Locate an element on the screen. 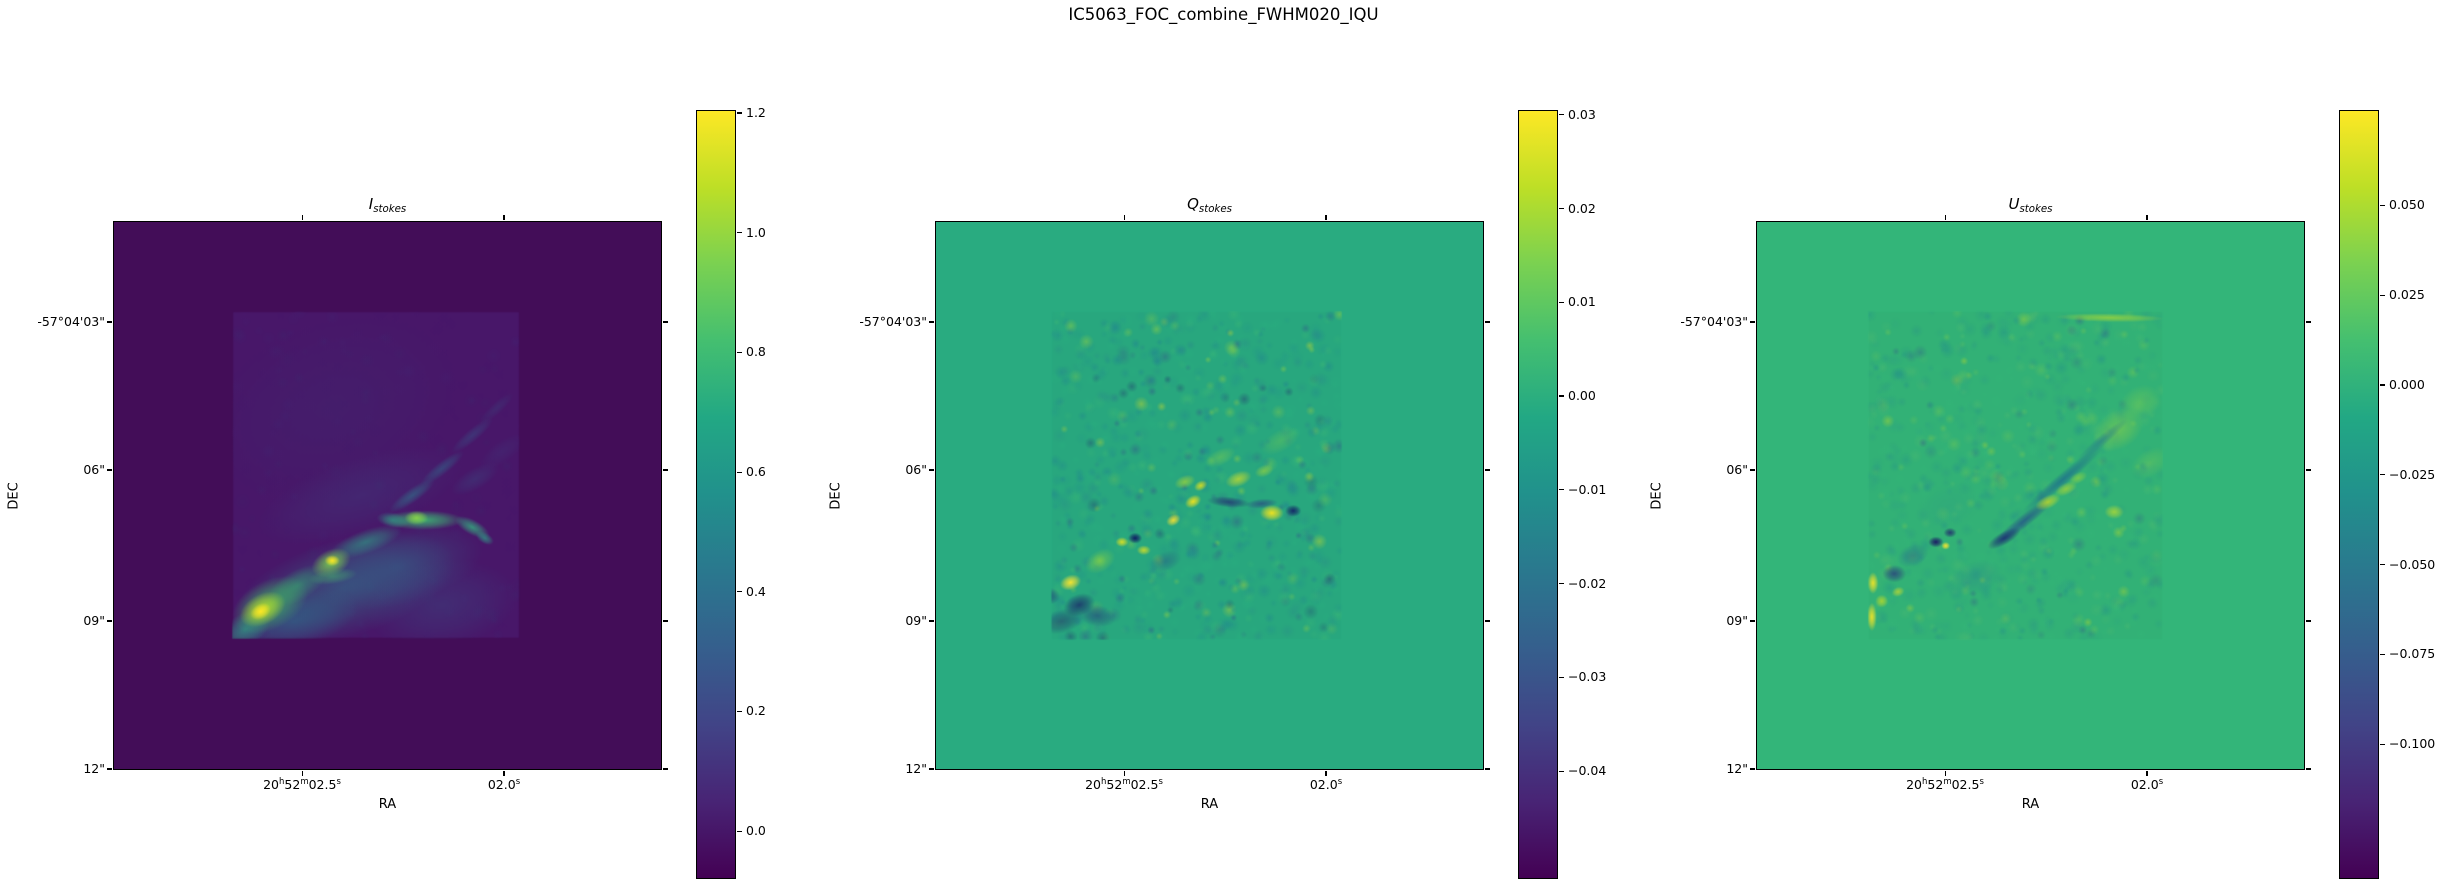 The image size is (2447, 890). colorbar-tick-label: −0.100 is located at coordinates (2412, 744).